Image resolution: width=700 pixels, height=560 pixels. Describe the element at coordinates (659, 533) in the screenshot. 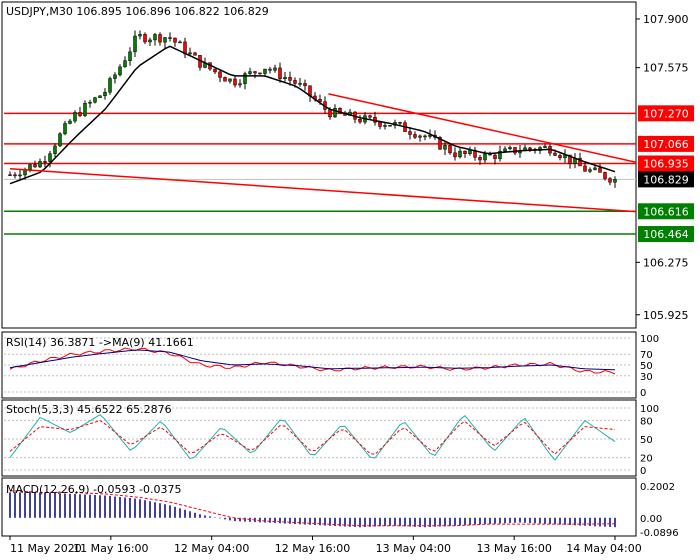

I see `macd-tick-label: -0.0896` at that location.